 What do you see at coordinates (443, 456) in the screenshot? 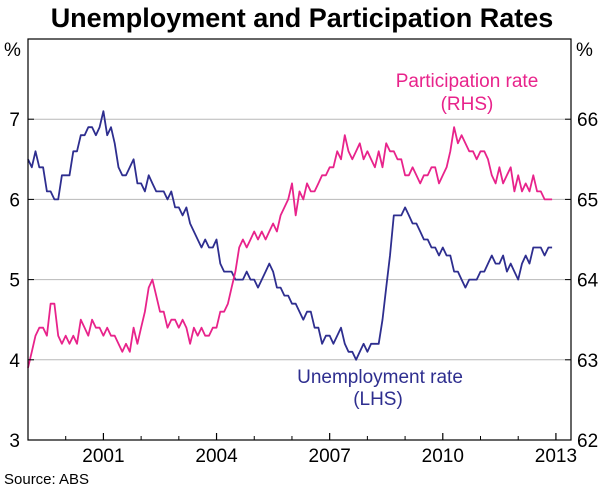
I see `x-tick-label: 2010` at bounding box center [443, 456].